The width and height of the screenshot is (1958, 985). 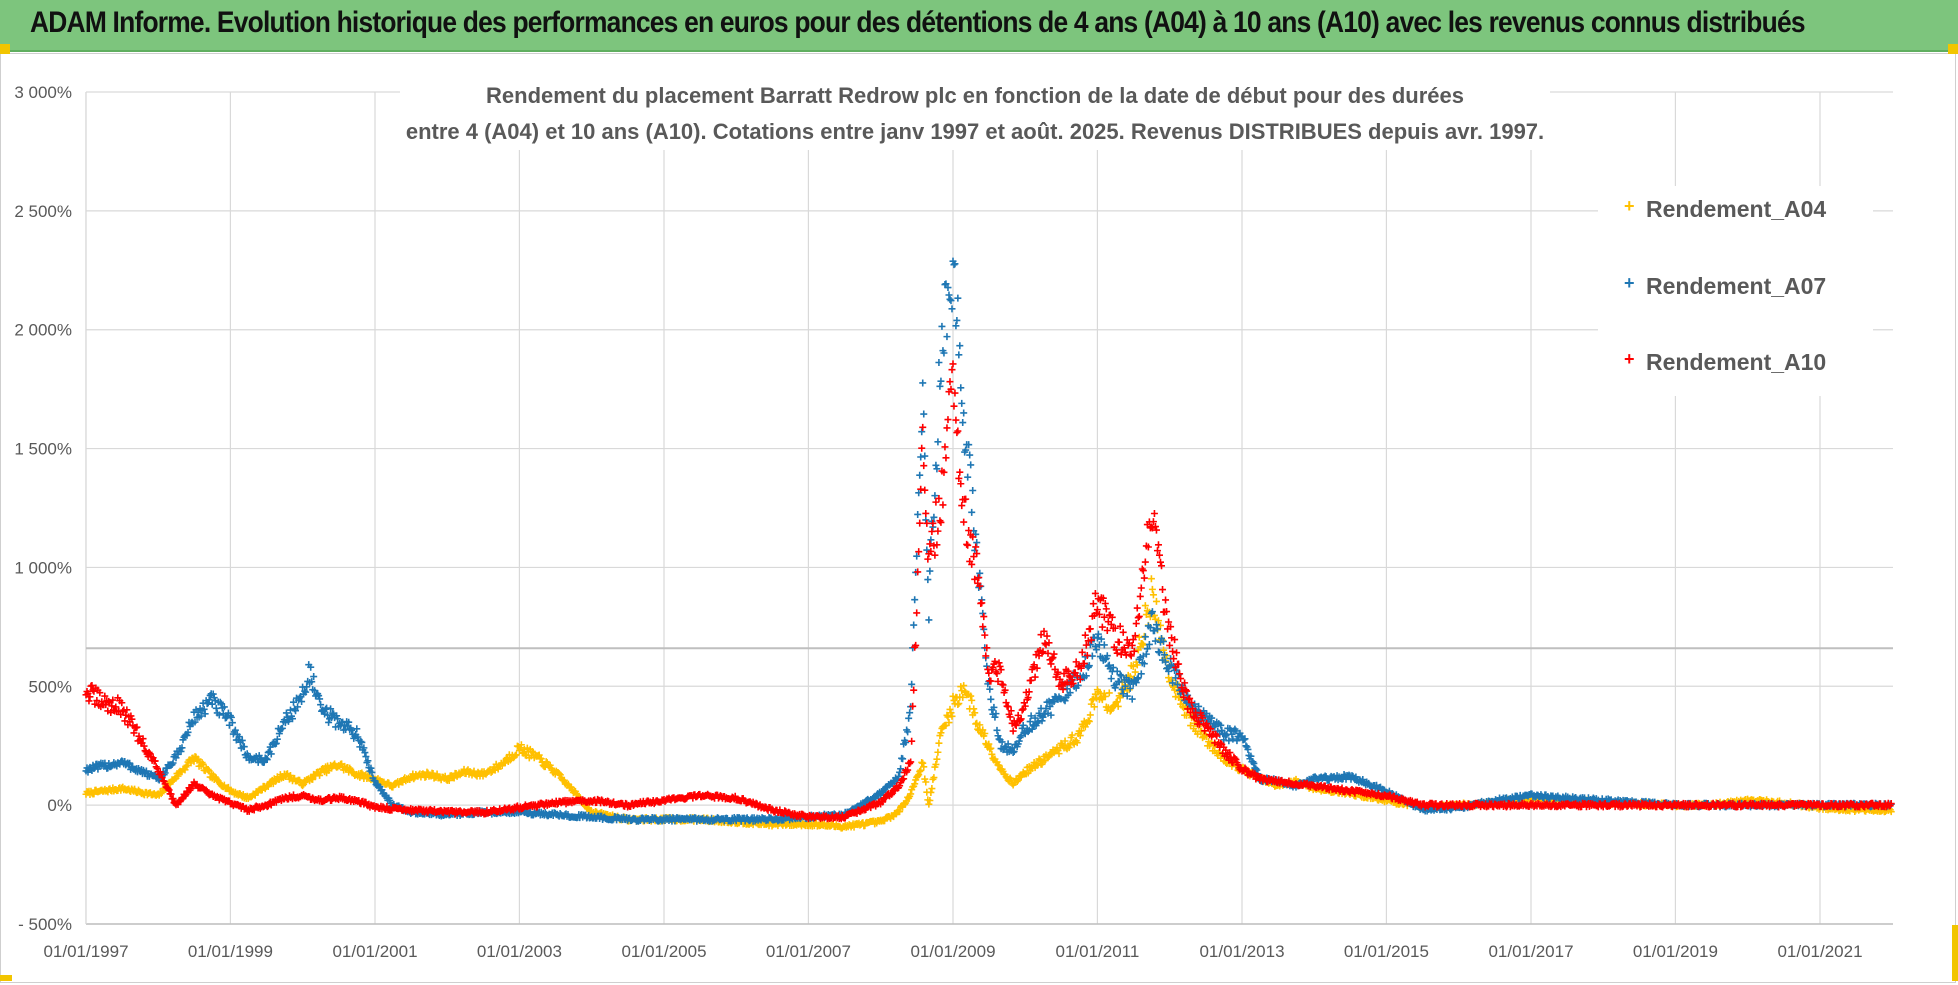 I want to click on x-tick-label: 01/01/2019, so click(x=1675, y=951).